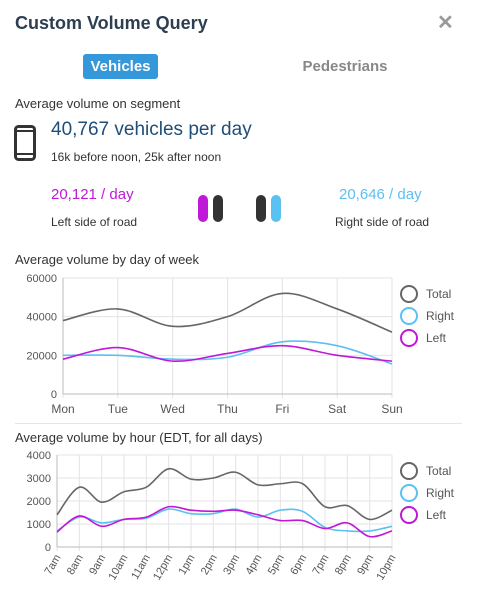  Describe the element at coordinates (380, 194) in the screenshot. I see `right-side-value: 20,646 / day` at that location.